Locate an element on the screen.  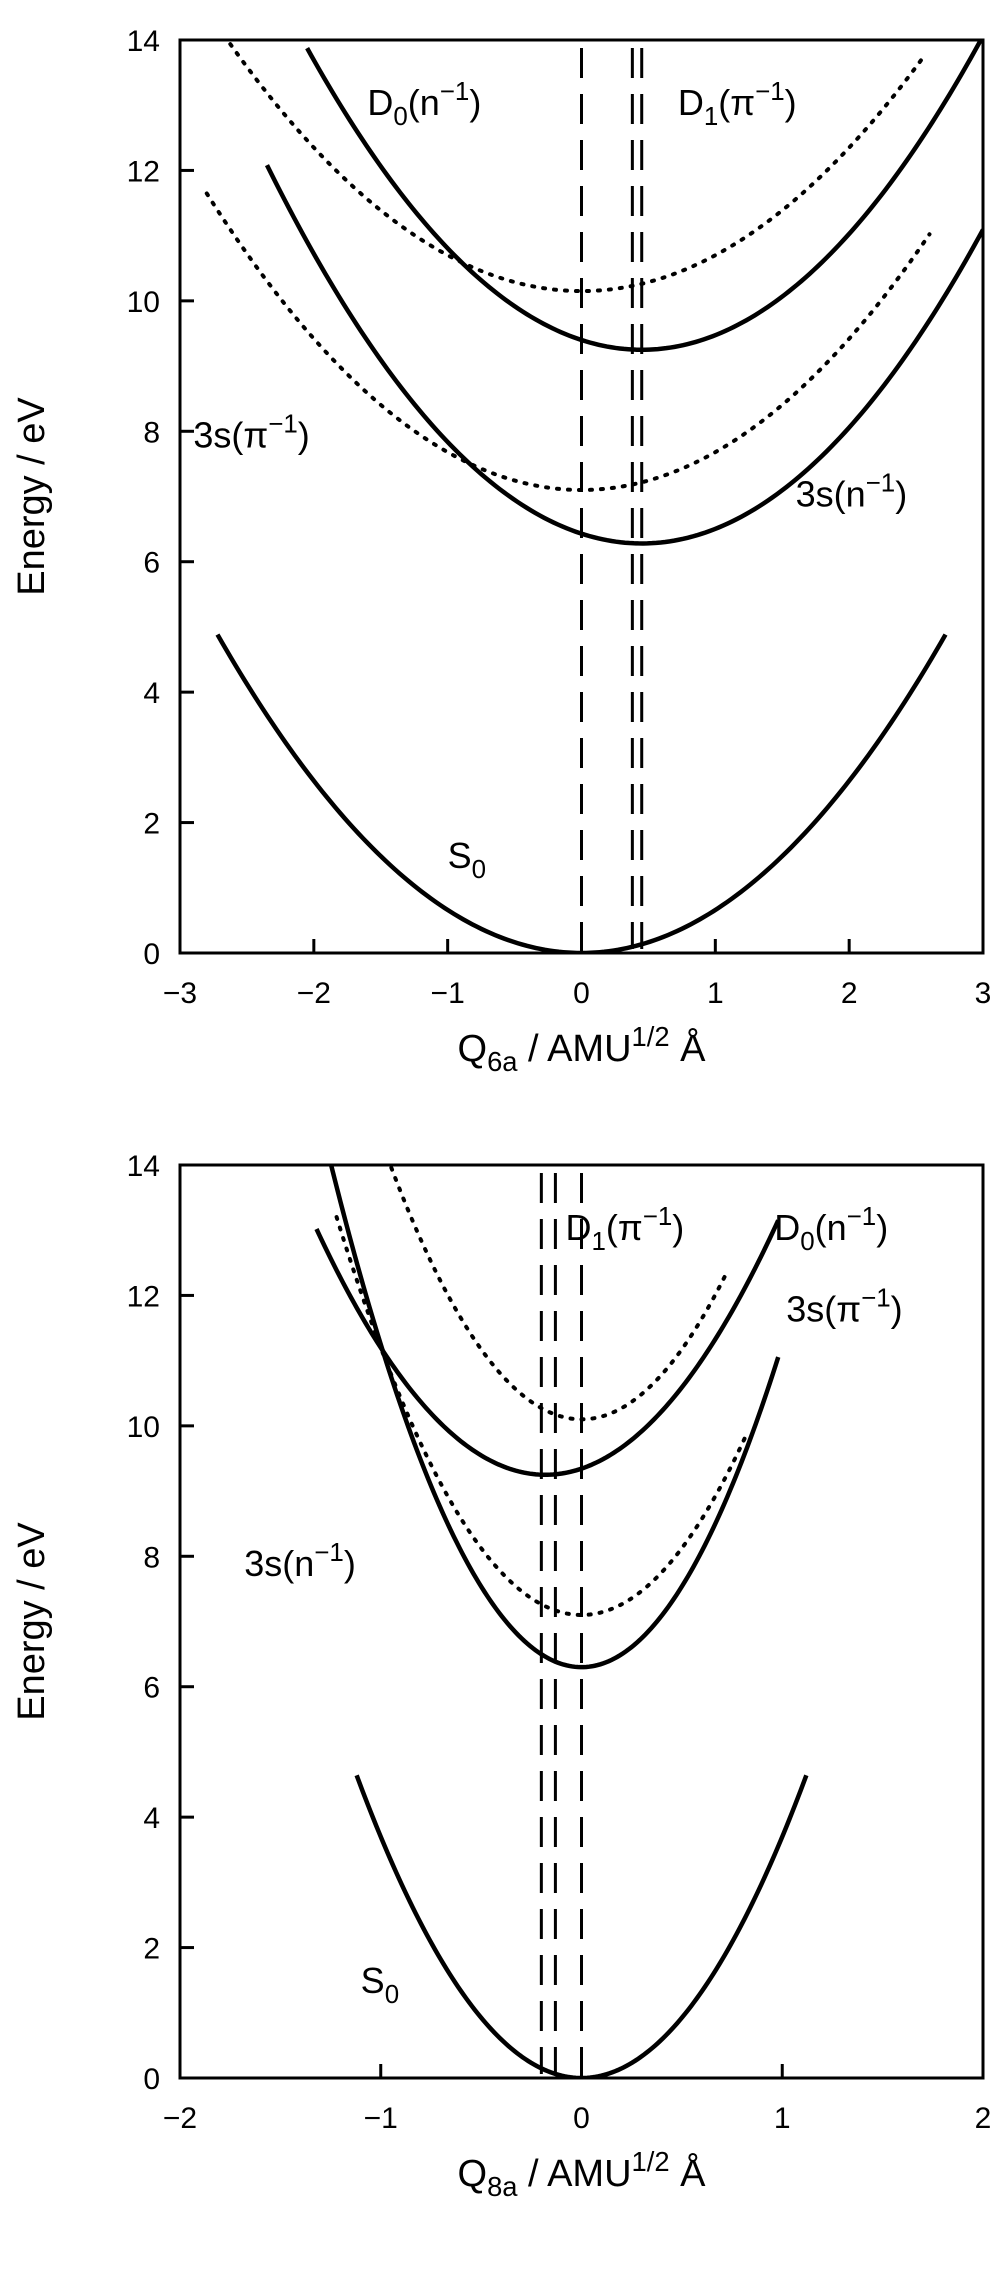
y-tick-label: 0 is located at coordinates (151, 2079).